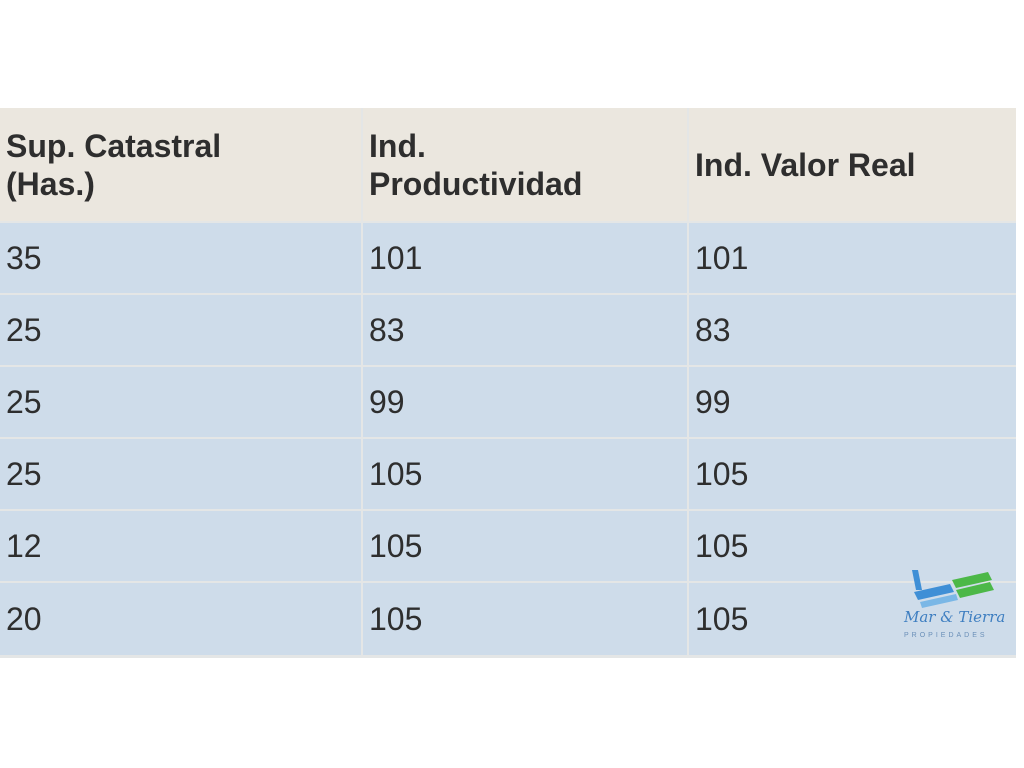 Image resolution: width=1024 pixels, height=768 pixels. Describe the element at coordinates (805, 164) in the screenshot. I see `header-cell-text: Ind. Valor Real` at that location.